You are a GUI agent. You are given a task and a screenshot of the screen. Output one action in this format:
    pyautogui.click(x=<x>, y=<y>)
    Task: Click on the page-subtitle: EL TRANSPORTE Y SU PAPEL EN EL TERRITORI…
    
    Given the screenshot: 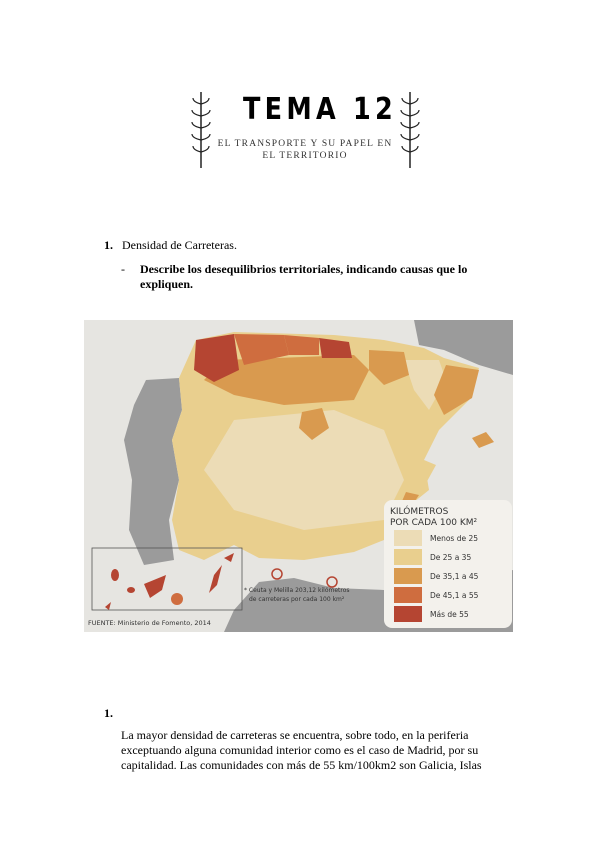 What is the action you would take?
    pyautogui.click(x=305, y=150)
    